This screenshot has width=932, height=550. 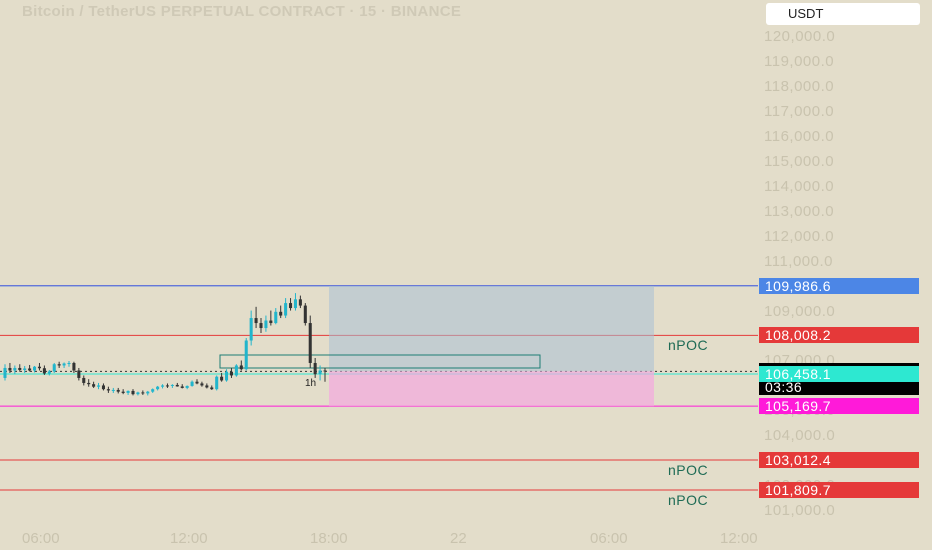 I want to click on time-tick-label: 22, so click(x=458, y=538).